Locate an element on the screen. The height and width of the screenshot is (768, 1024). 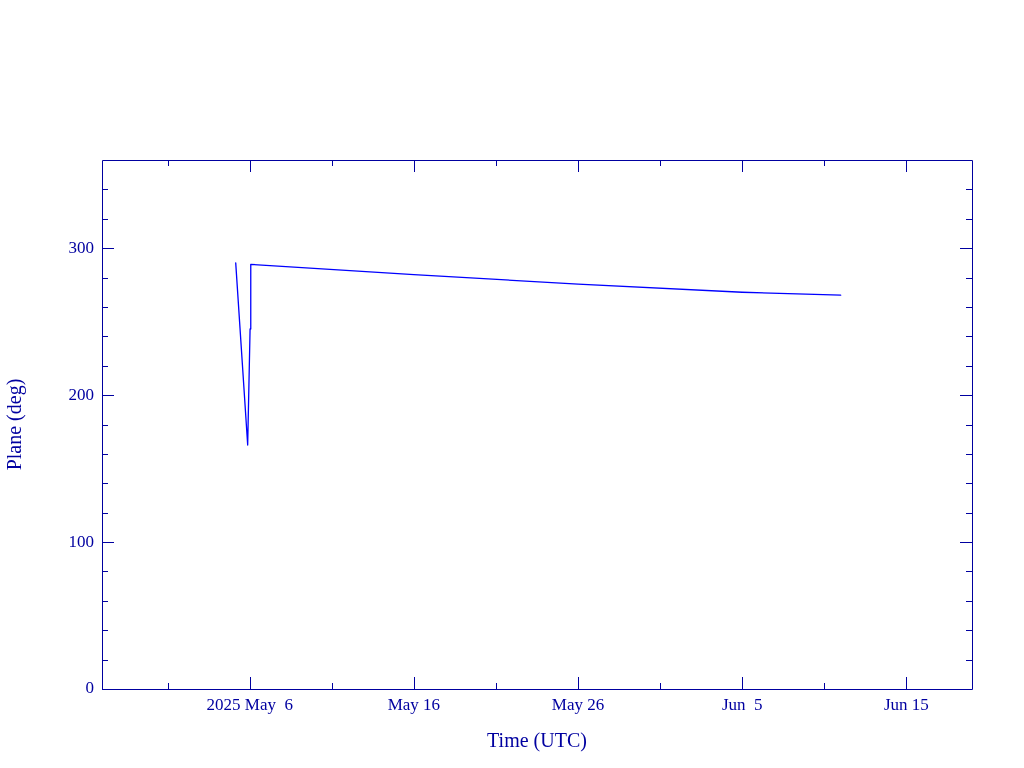
x-tick-label: 2025 May 6 is located at coordinates (249, 704).